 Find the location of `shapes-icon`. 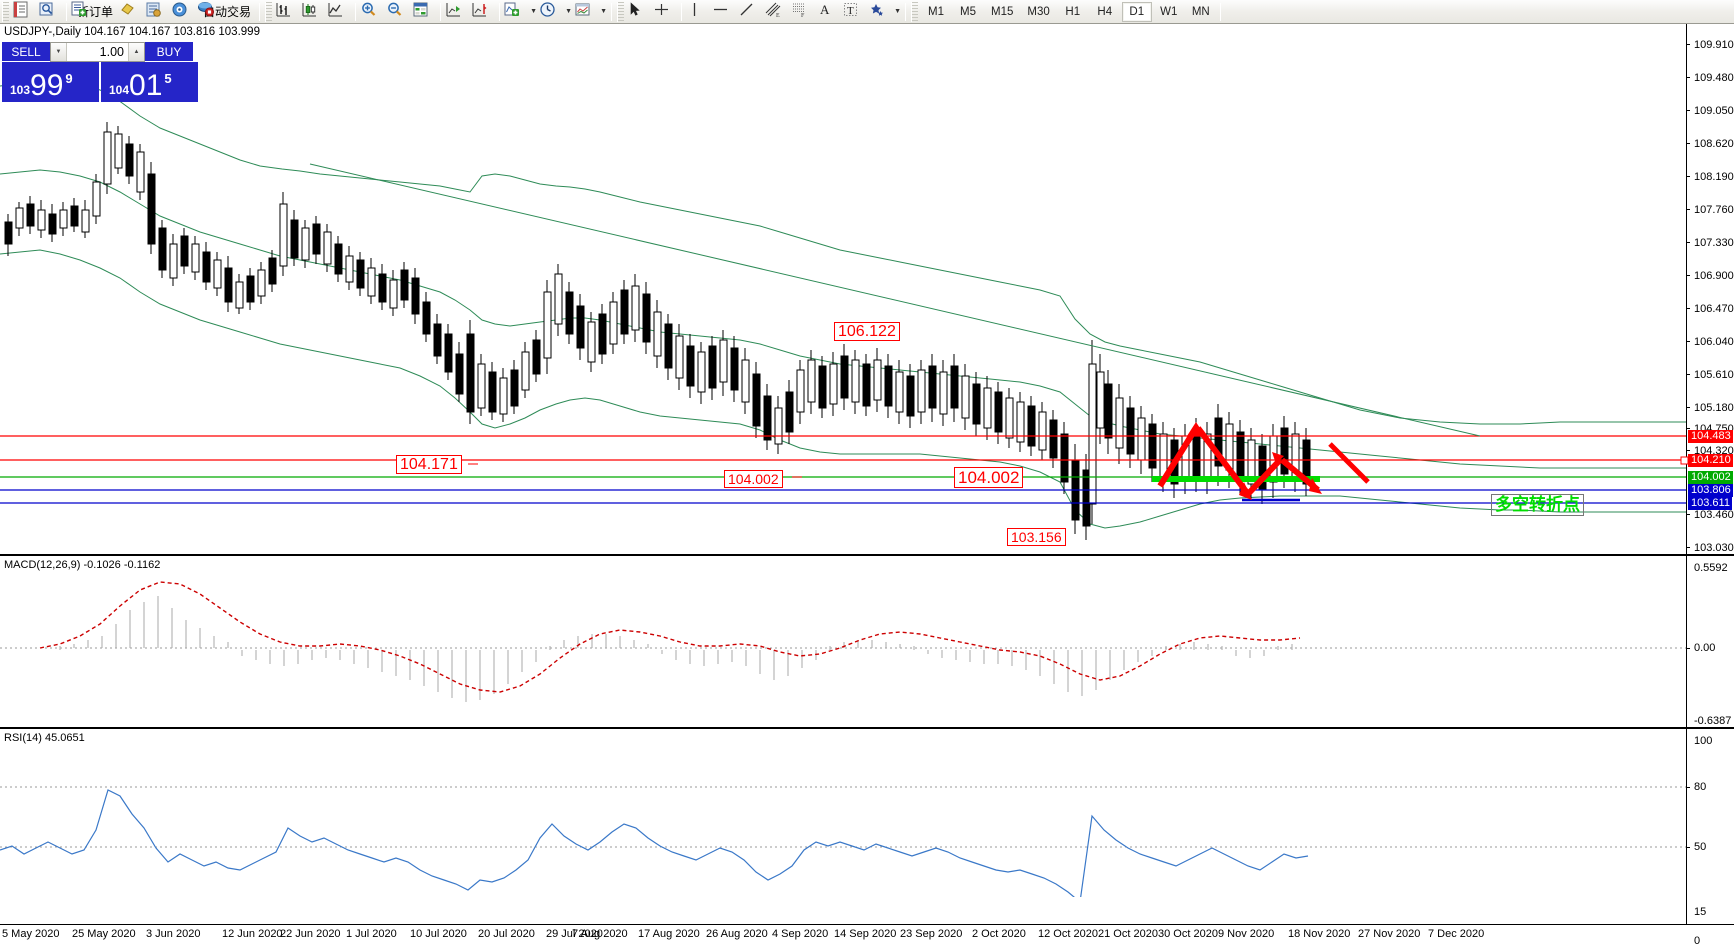

shapes-icon is located at coordinates (880, 11).